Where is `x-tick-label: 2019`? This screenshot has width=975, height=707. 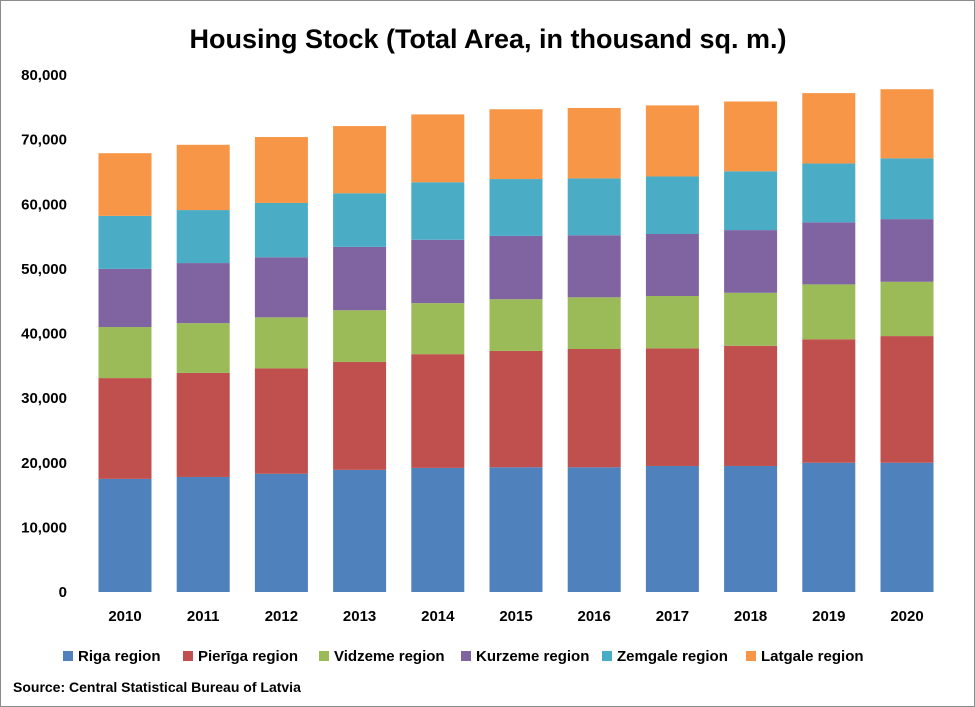 x-tick-label: 2019 is located at coordinates (828, 616).